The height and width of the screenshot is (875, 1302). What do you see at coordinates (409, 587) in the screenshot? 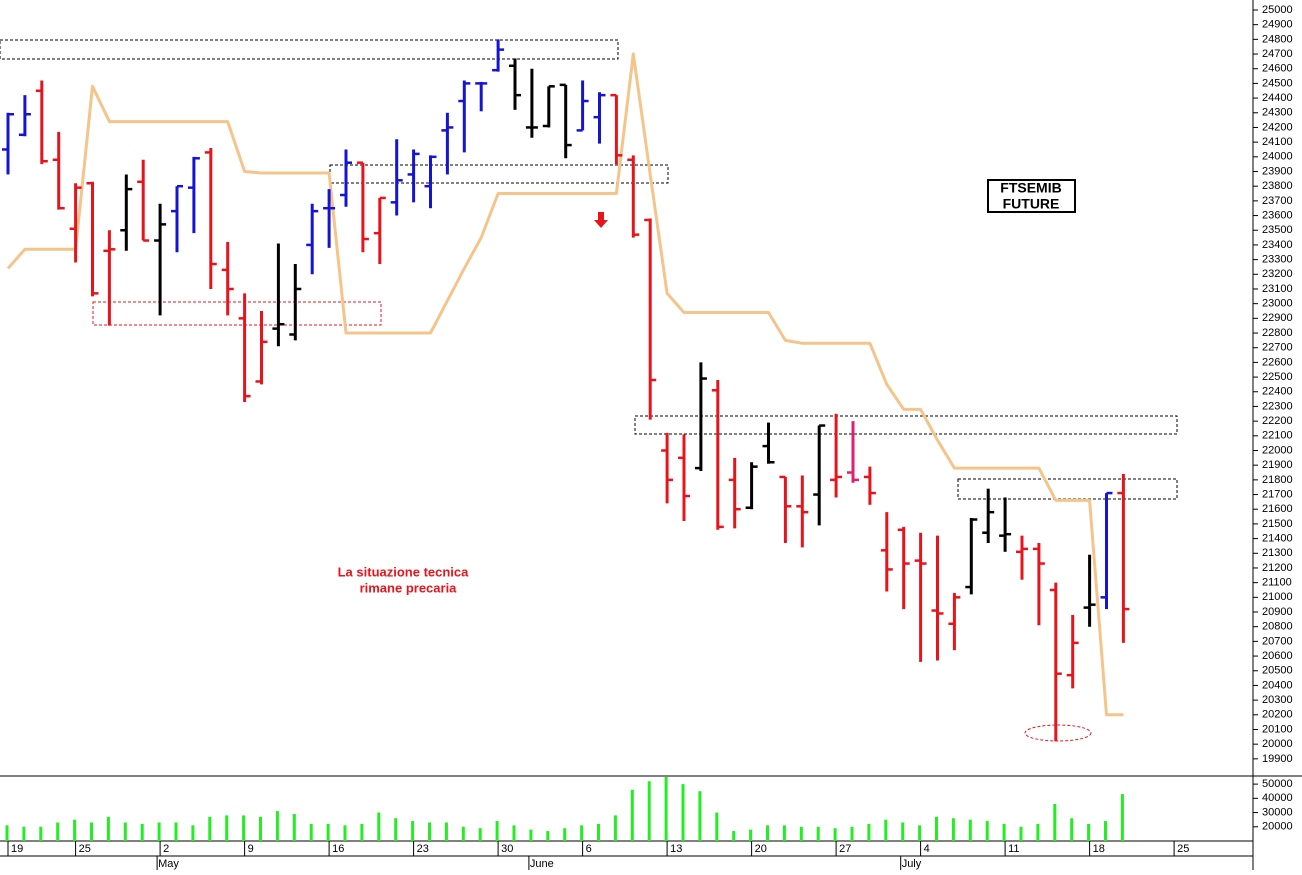
I see `annotation: rimane precaria` at bounding box center [409, 587].